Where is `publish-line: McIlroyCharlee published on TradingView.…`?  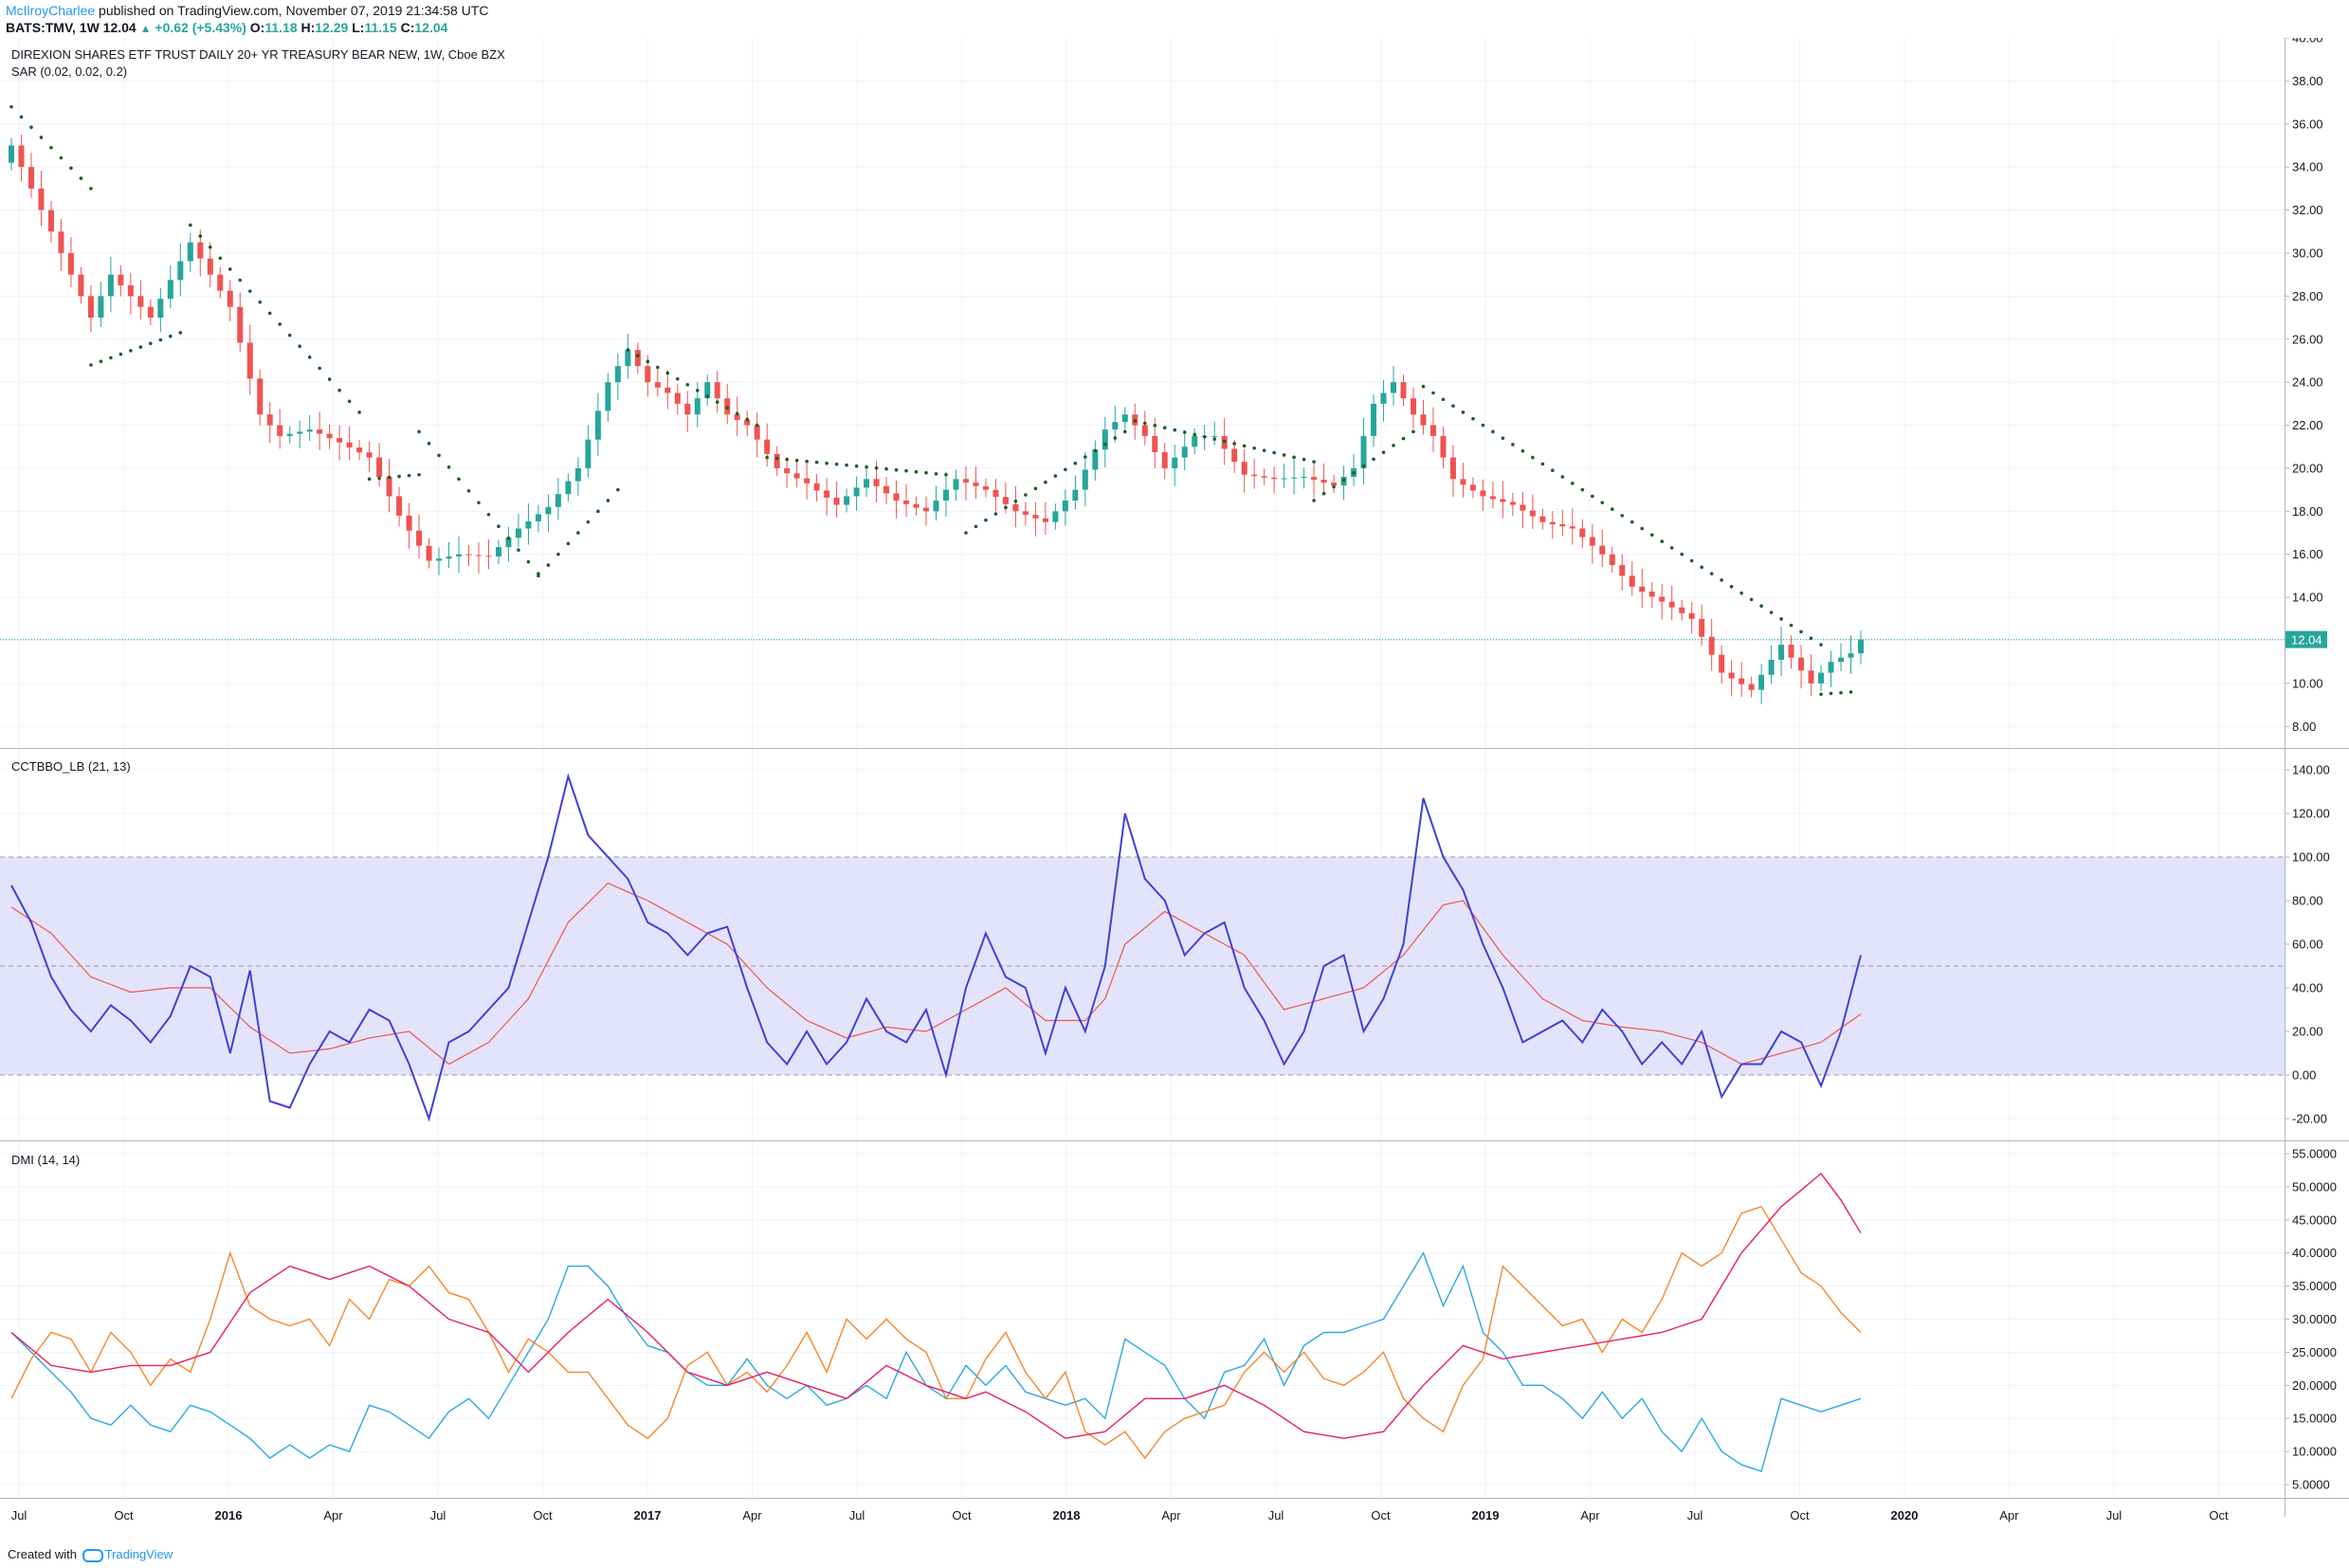 publish-line: McIlroyCharlee published on TradingView.… is located at coordinates (247, 10).